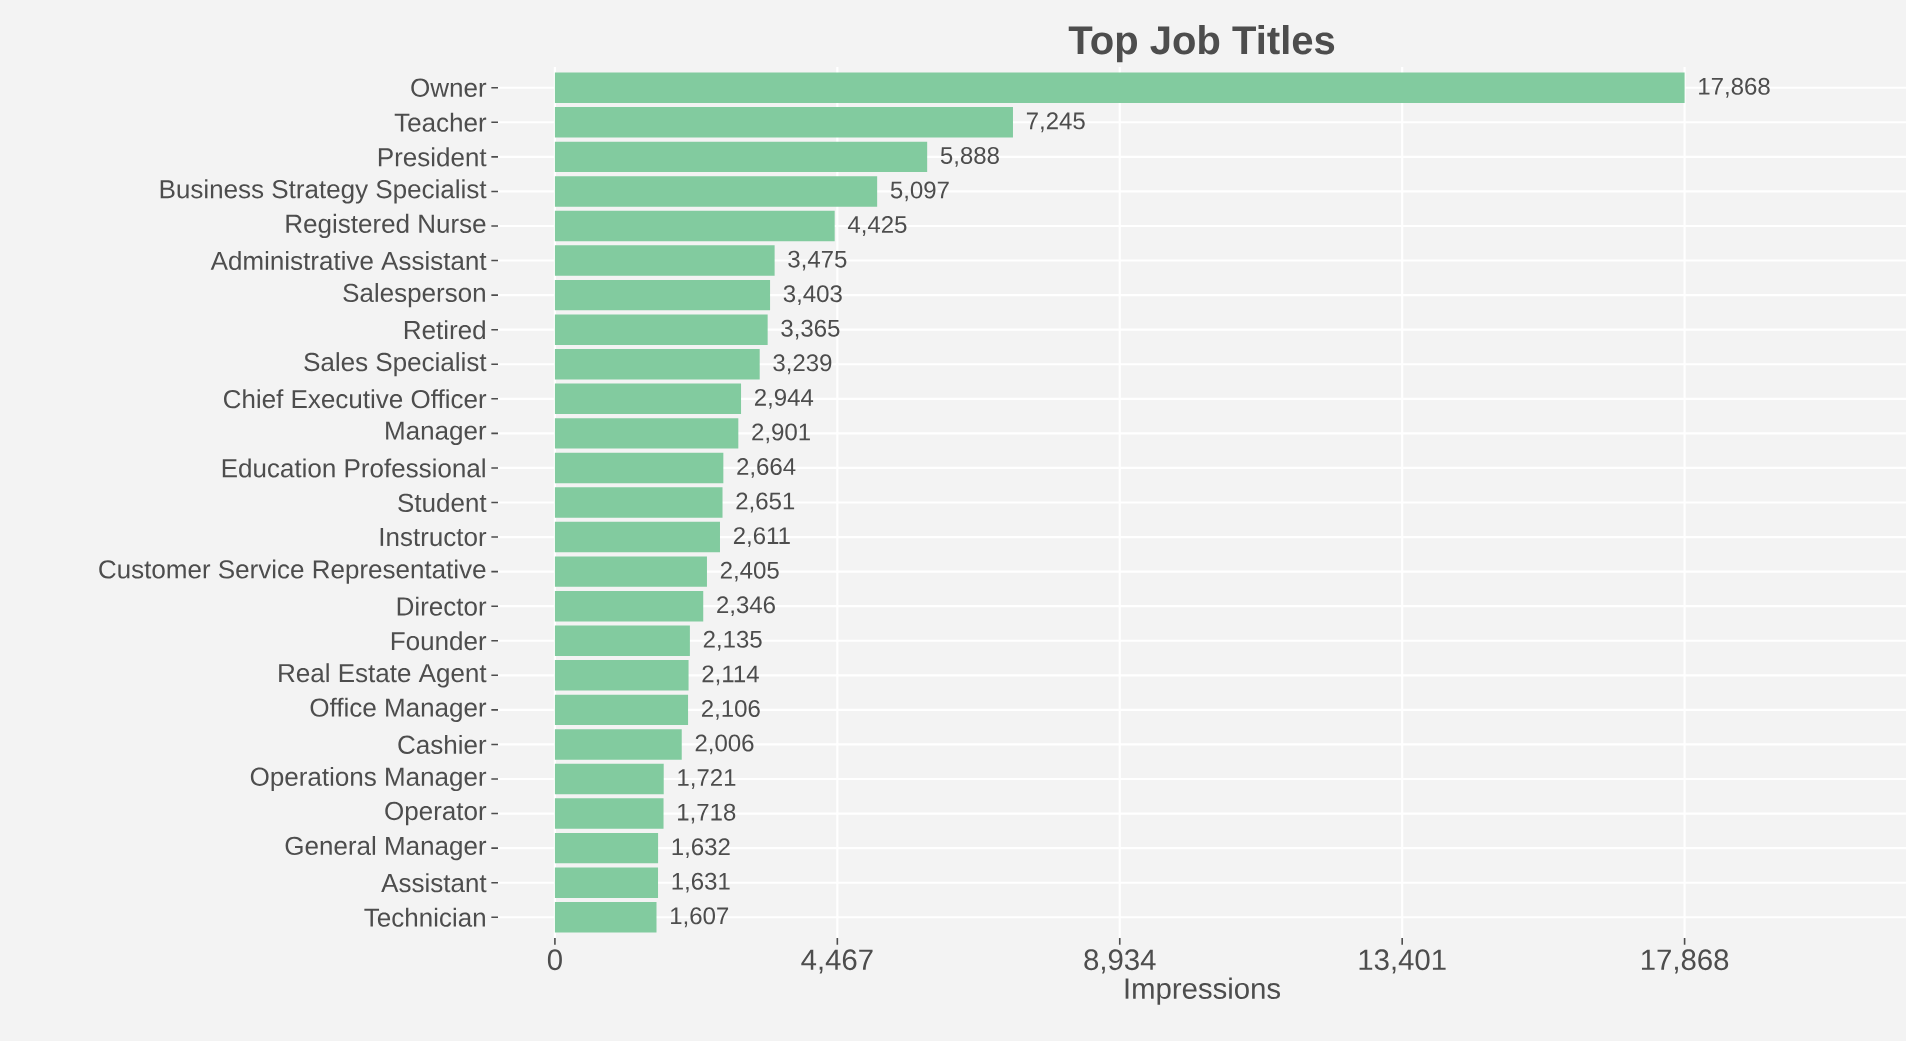 This screenshot has height=1041, width=1906. Describe the element at coordinates (398, 709) in the screenshot. I see `y-tick-label: Office Manager` at that location.